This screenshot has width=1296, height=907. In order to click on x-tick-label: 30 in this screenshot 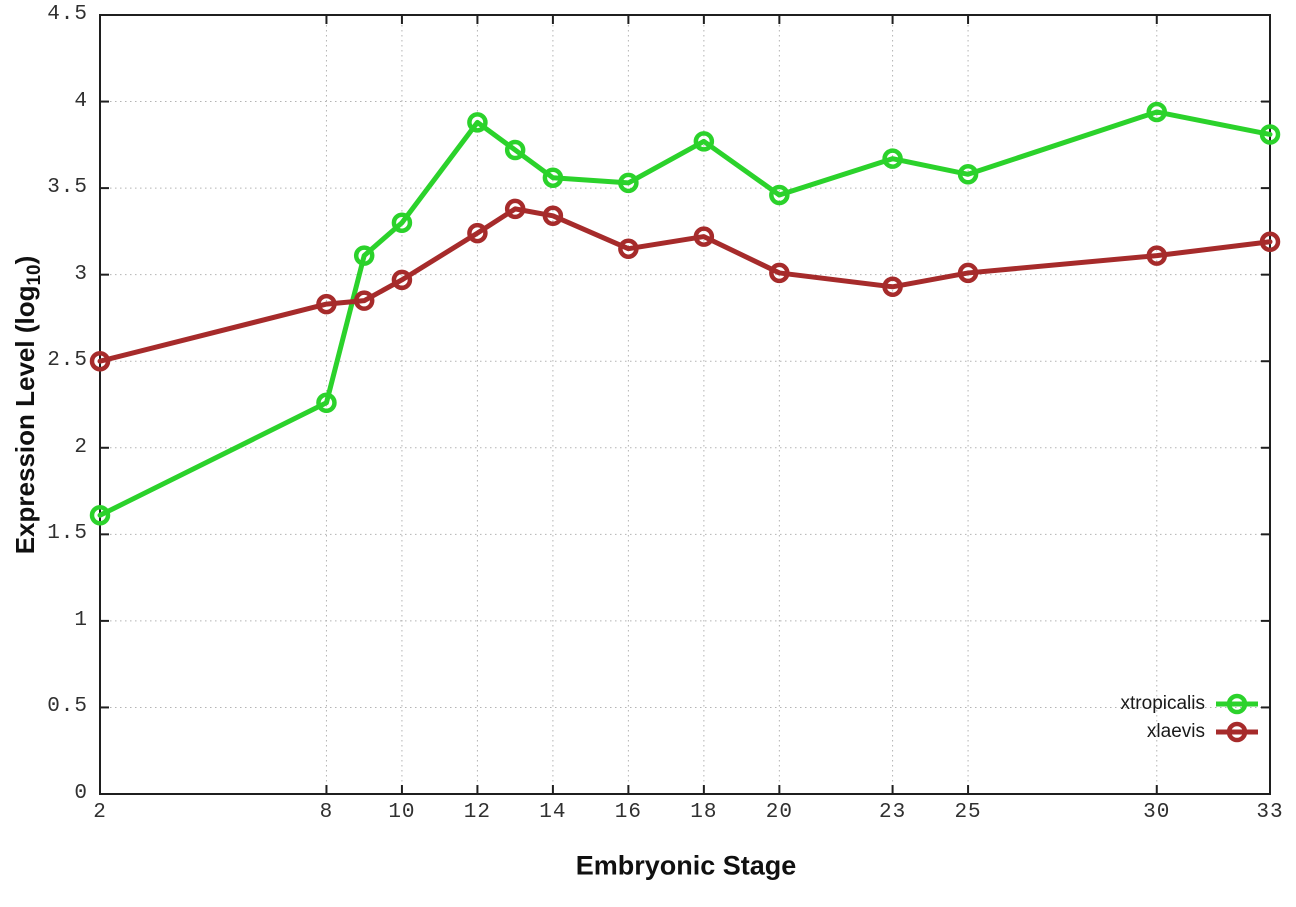, I will do `click(1157, 812)`.